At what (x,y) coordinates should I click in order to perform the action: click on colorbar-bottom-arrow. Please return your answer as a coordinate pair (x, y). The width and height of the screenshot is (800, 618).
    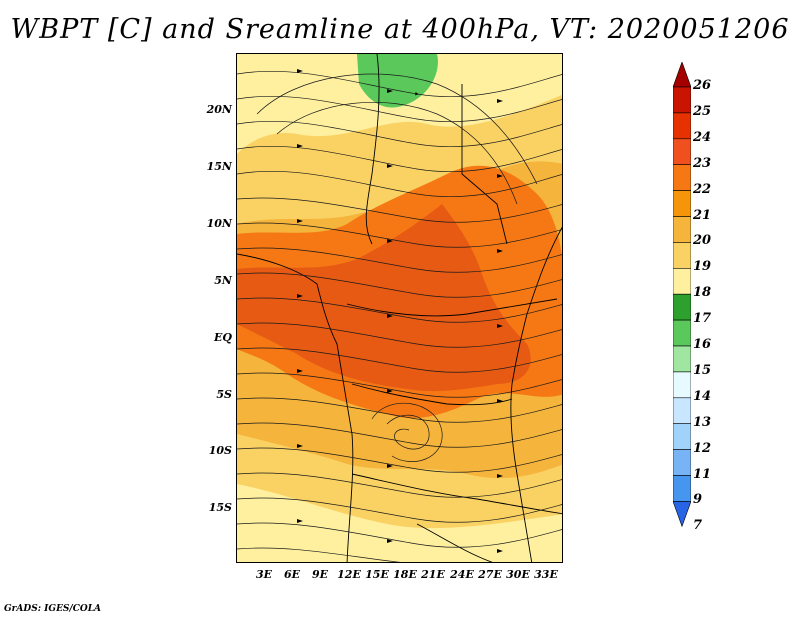
    Looking at the image, I should click on (682, 514).